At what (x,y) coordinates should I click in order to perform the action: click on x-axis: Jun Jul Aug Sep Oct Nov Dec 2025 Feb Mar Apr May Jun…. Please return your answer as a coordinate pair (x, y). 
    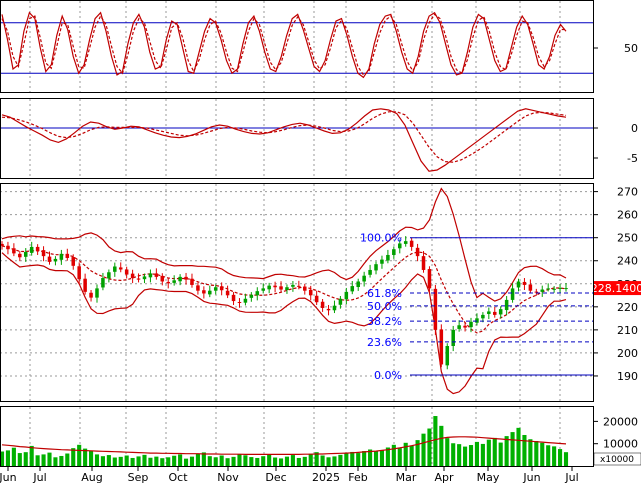
    Looking at the image, I should click on (297, 475).